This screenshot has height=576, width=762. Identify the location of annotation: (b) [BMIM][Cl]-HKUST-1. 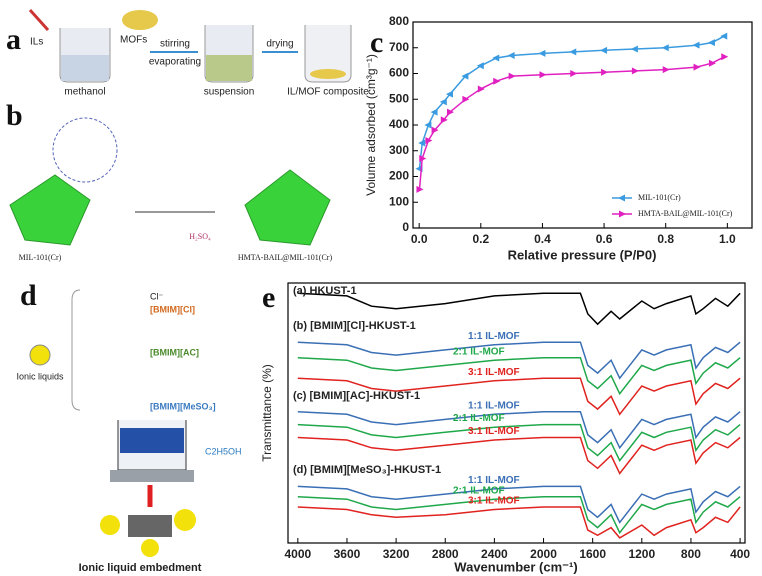
(354, 326).